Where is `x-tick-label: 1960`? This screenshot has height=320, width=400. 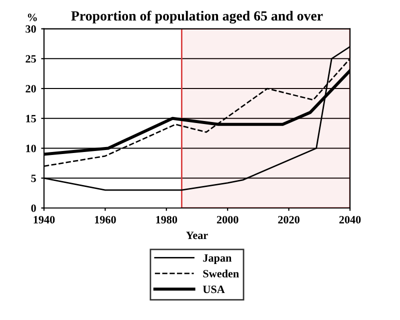
x-tick-label: 1960 is located at coordinates (105, 220).